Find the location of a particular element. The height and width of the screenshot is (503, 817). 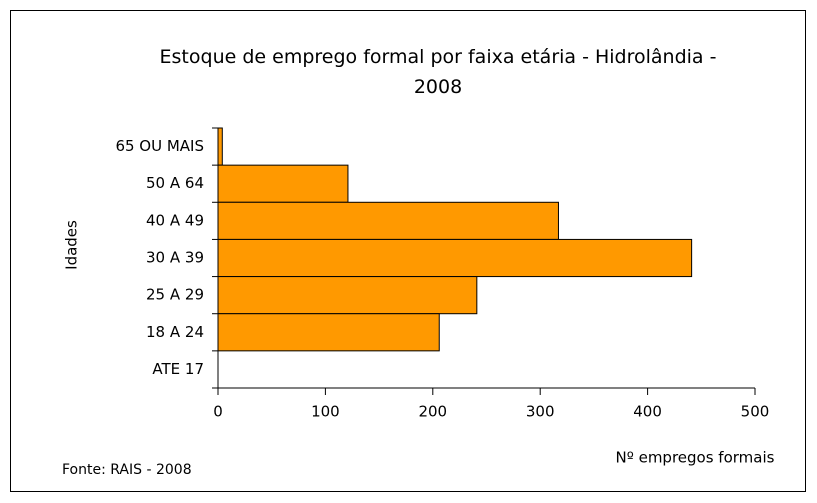

y-tick-label: 50 A 64 is located at coordinates (175, 183).